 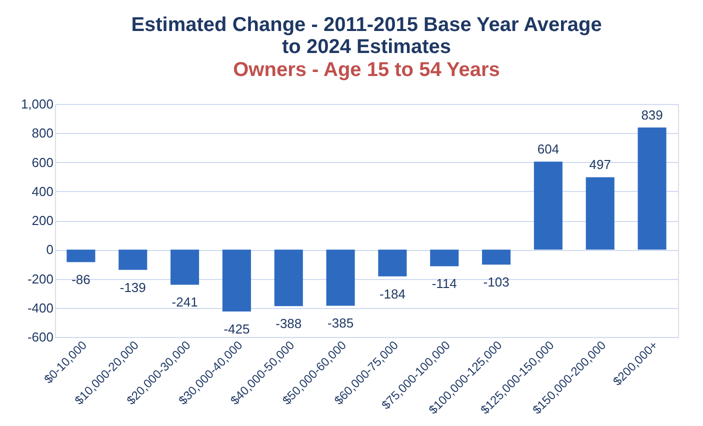 What do you see at coordinates (289, 324) in the screenshot?
I see `data-label: -388` at bounding box center [289, 324].